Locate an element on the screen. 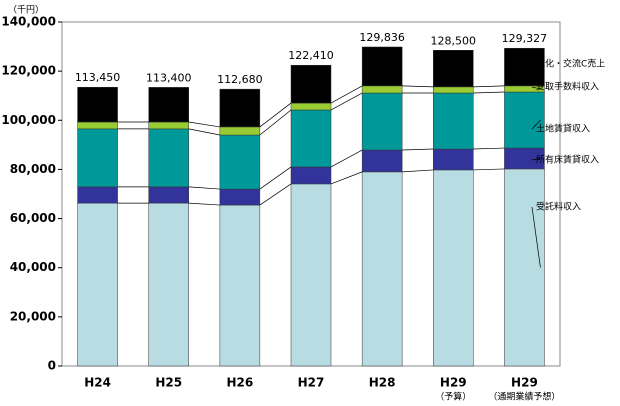  category-note: （予算） is located at coordinates (453, 397).